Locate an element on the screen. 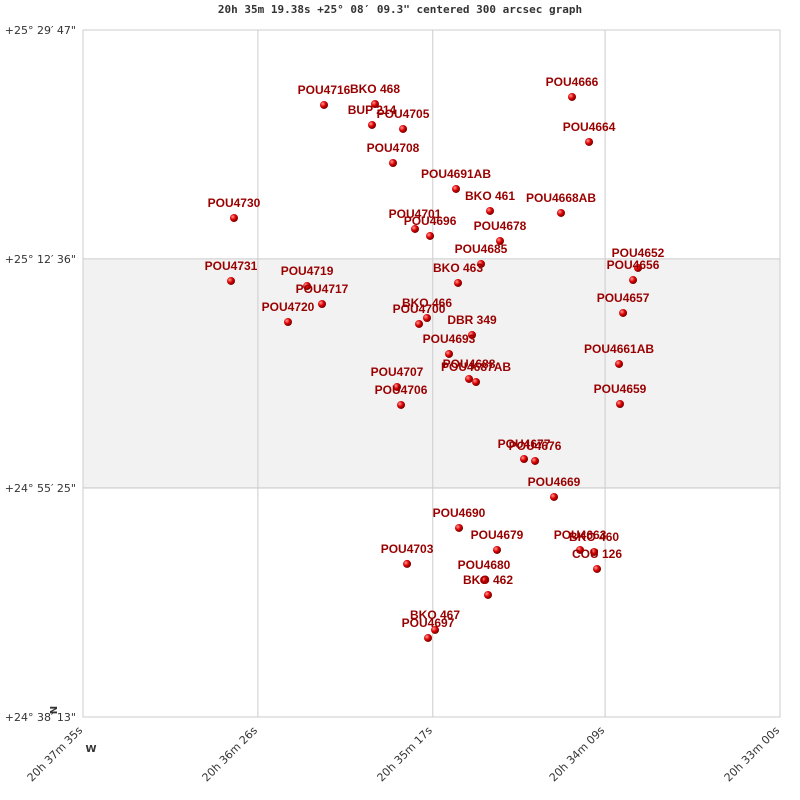  star-label: POU4706 is located at coordinates (401, 390).